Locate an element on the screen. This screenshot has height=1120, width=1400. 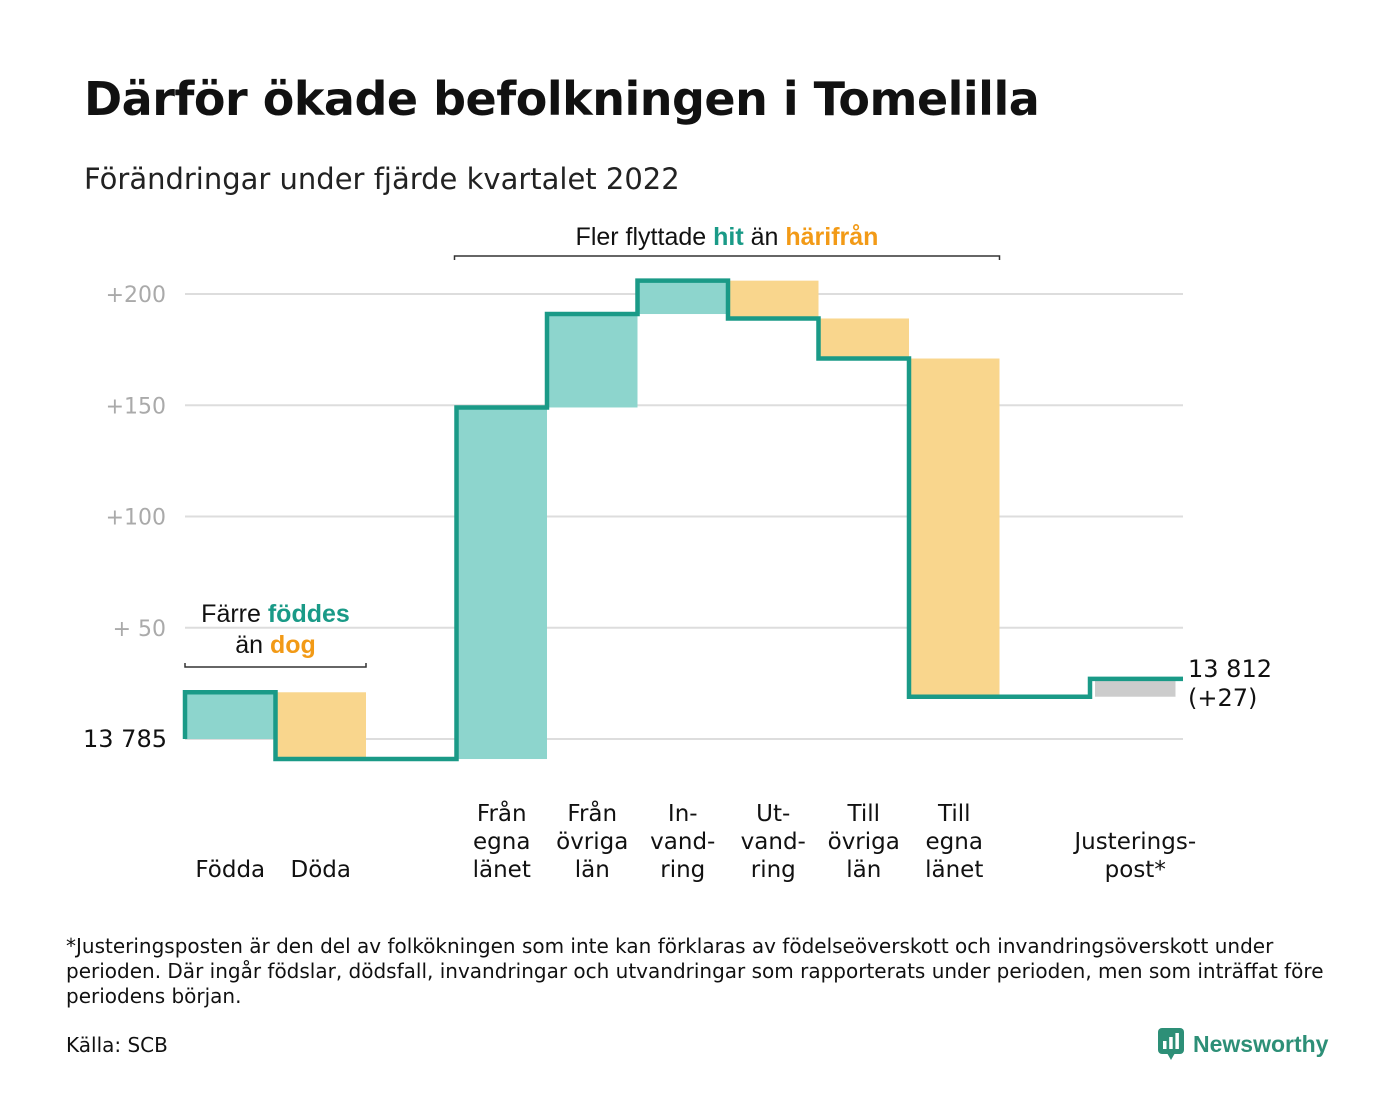
category-label: Justerings- is located at coordinates (1134, 842).